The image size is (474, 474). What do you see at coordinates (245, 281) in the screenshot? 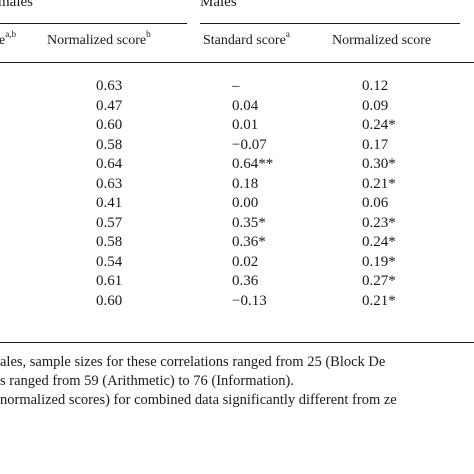
I see `table-cell-m-std: 0.36` at bounding box center [245, 281].